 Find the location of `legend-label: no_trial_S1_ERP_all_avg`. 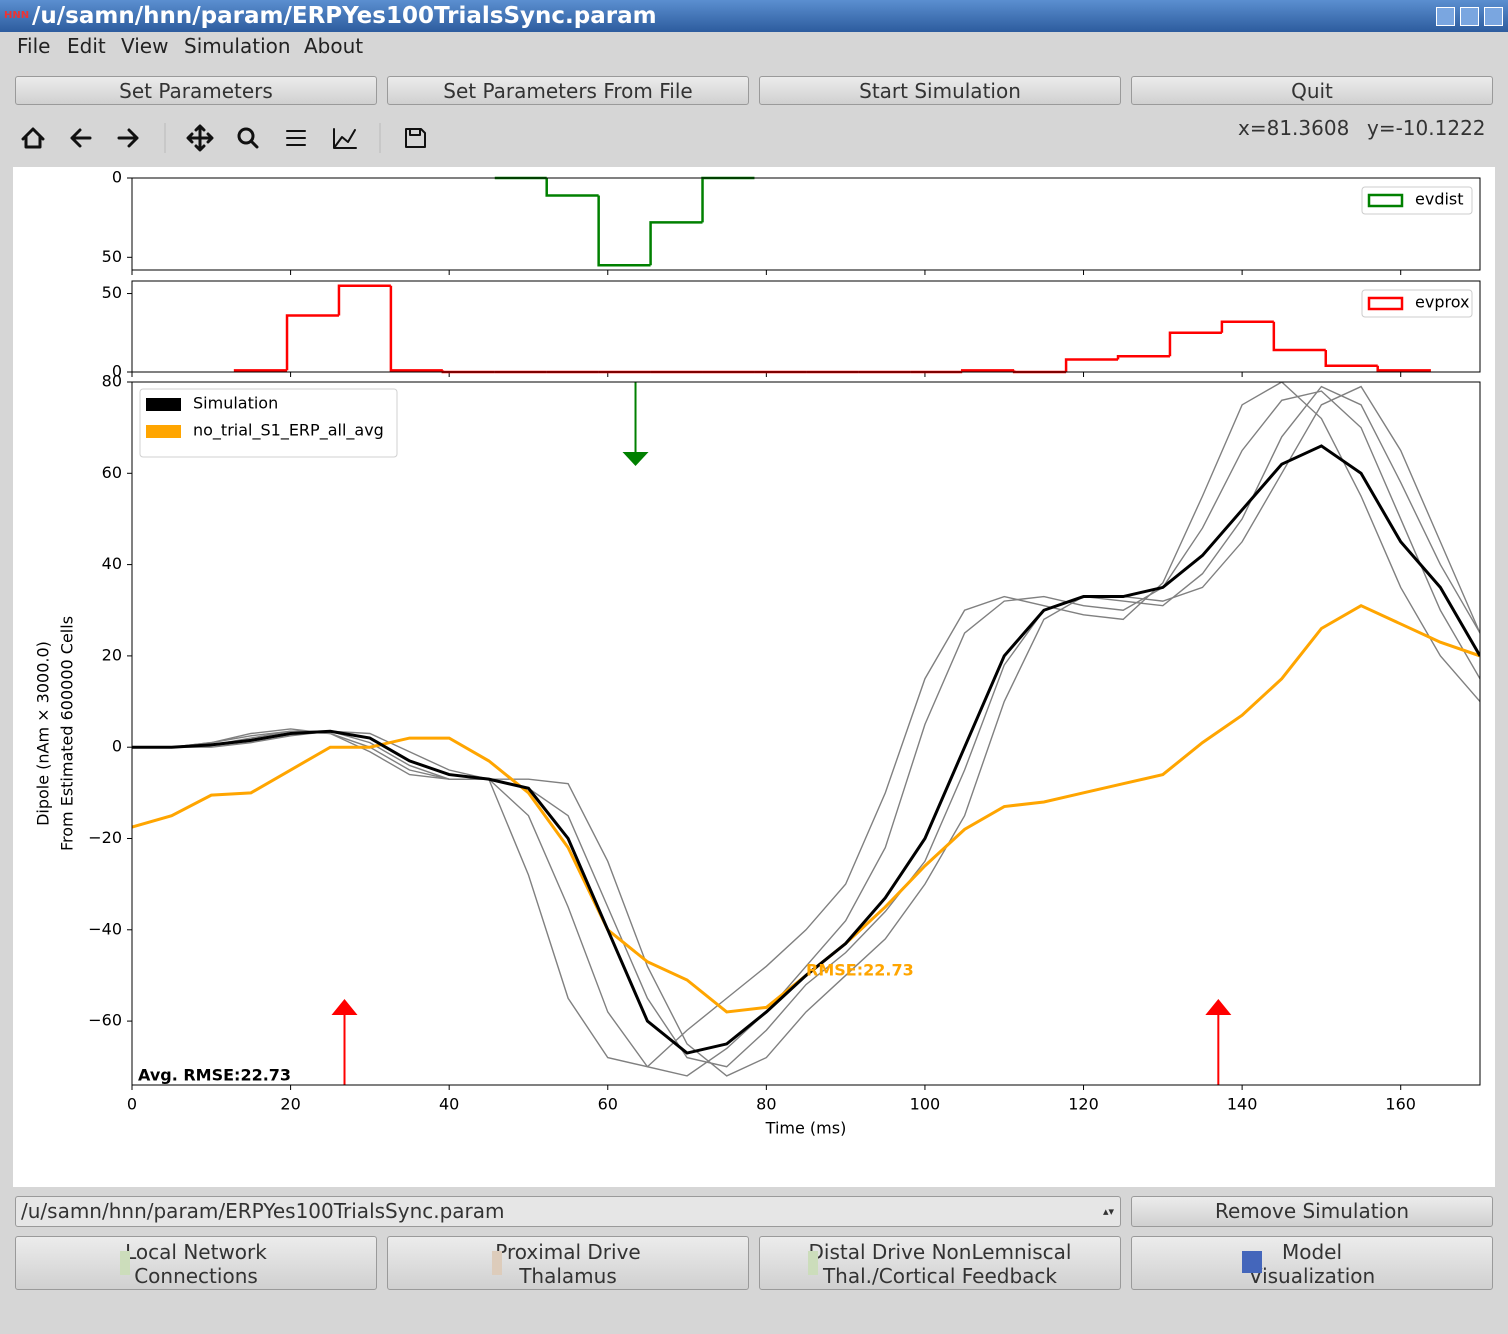

legend-label: no_trial_S1_ERP_all_avg is located at coordinates (288, 431).